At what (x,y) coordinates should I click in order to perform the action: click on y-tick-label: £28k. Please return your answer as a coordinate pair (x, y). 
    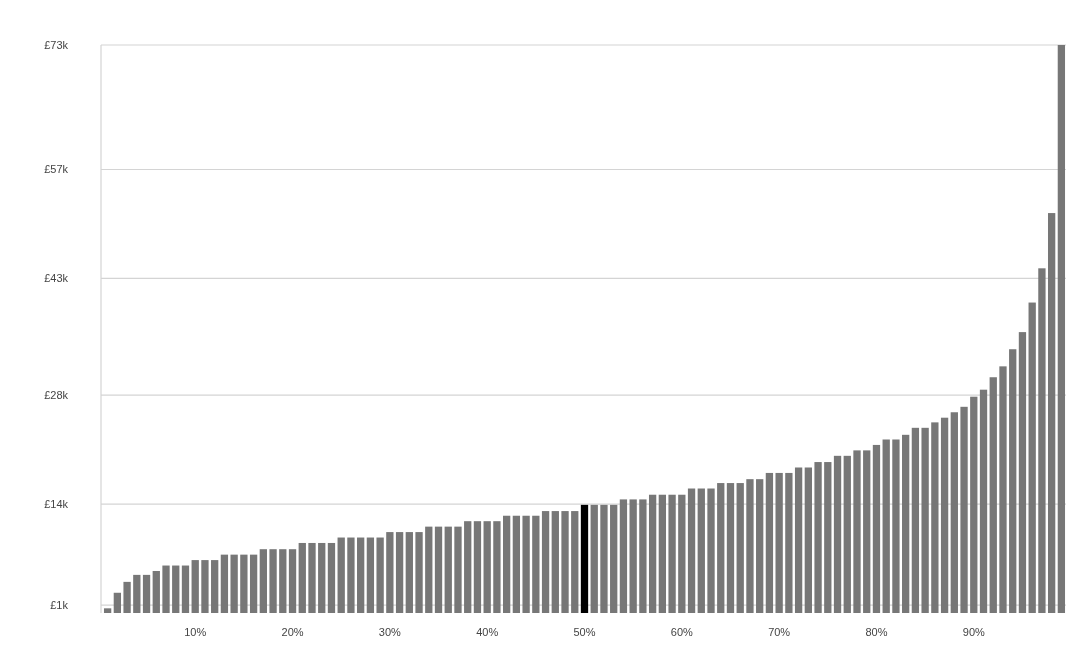
    Looking at the image, I should click on (56, 394).